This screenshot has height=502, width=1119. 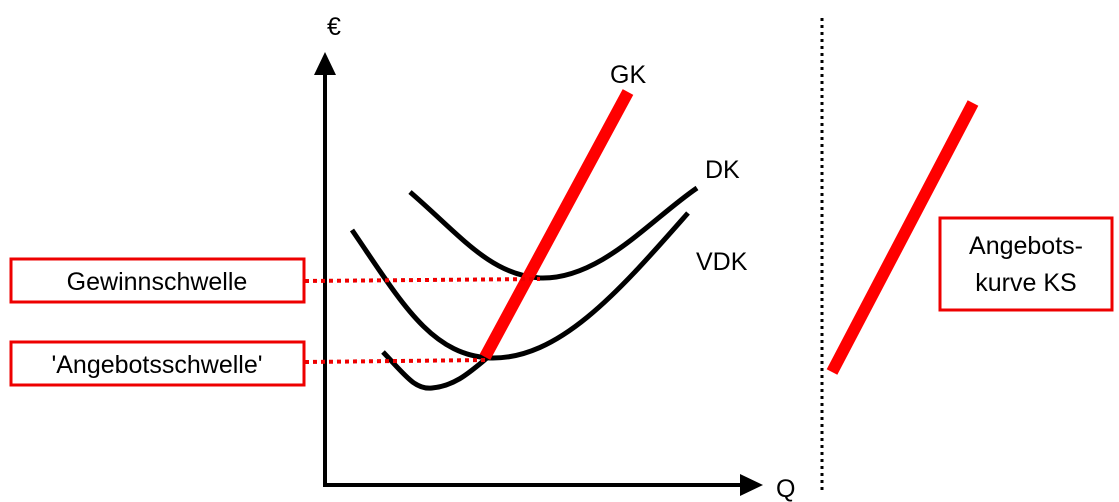 I want to click on y-axis-label: €, so click(x=334, y=27).